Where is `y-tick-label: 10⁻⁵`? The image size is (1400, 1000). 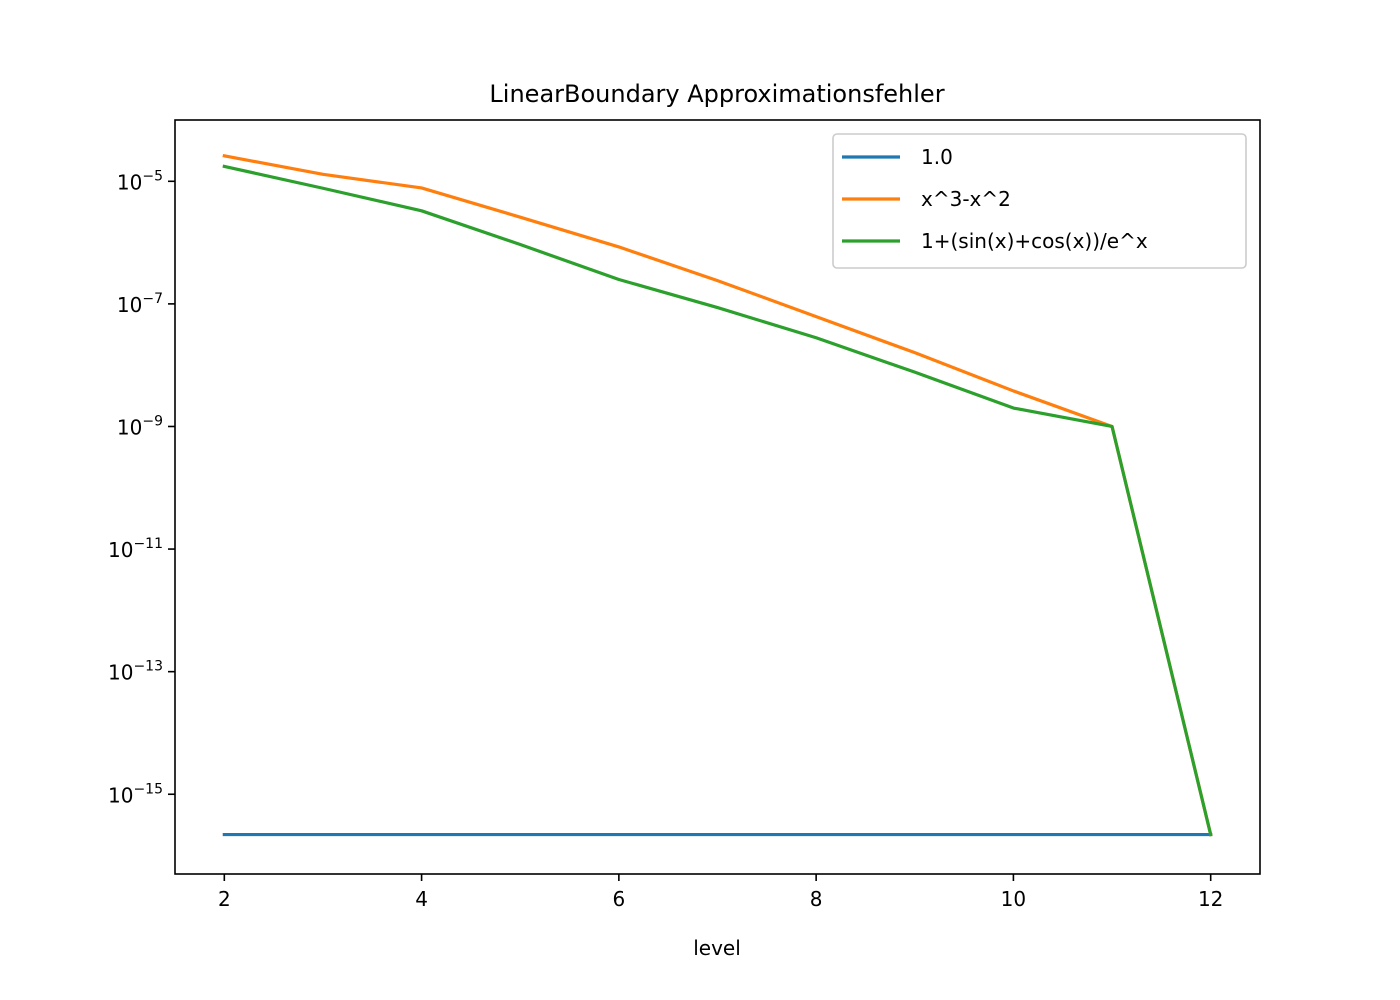 y-tick-label: 10⁻⁵ is located at coordinates (140, 181).